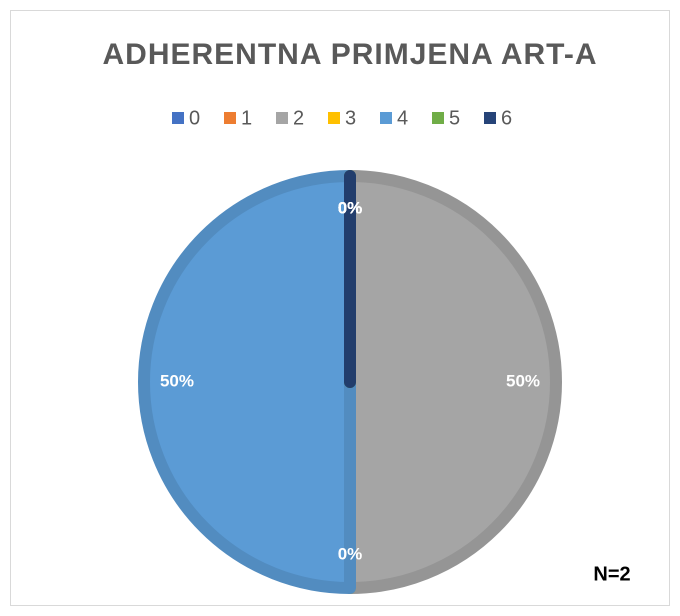 Image resolution: width=680 pixels, height=616 pixels. I want to click on legend-label: 4, so click(402, 118).